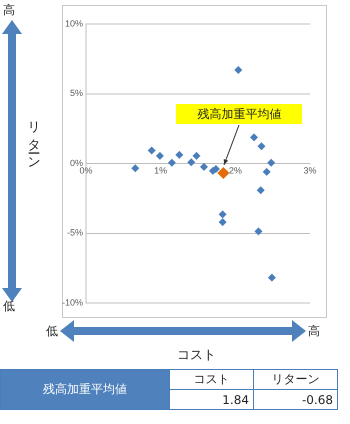  Describe the element at coordinates (76, 163) in the screenshot. I see `y-tick-label: 0%` at that location.